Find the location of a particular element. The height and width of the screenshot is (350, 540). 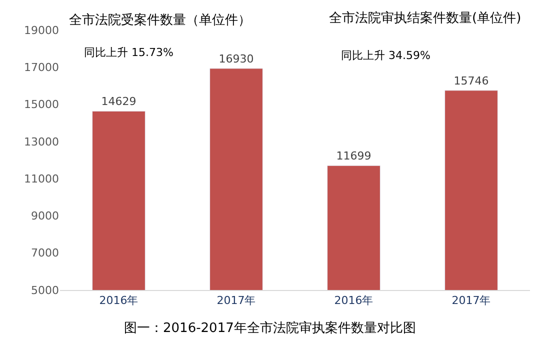

text: 图一：2016-2017年全市法院审执案件数量对比图 is located at coordinates (270, 328).